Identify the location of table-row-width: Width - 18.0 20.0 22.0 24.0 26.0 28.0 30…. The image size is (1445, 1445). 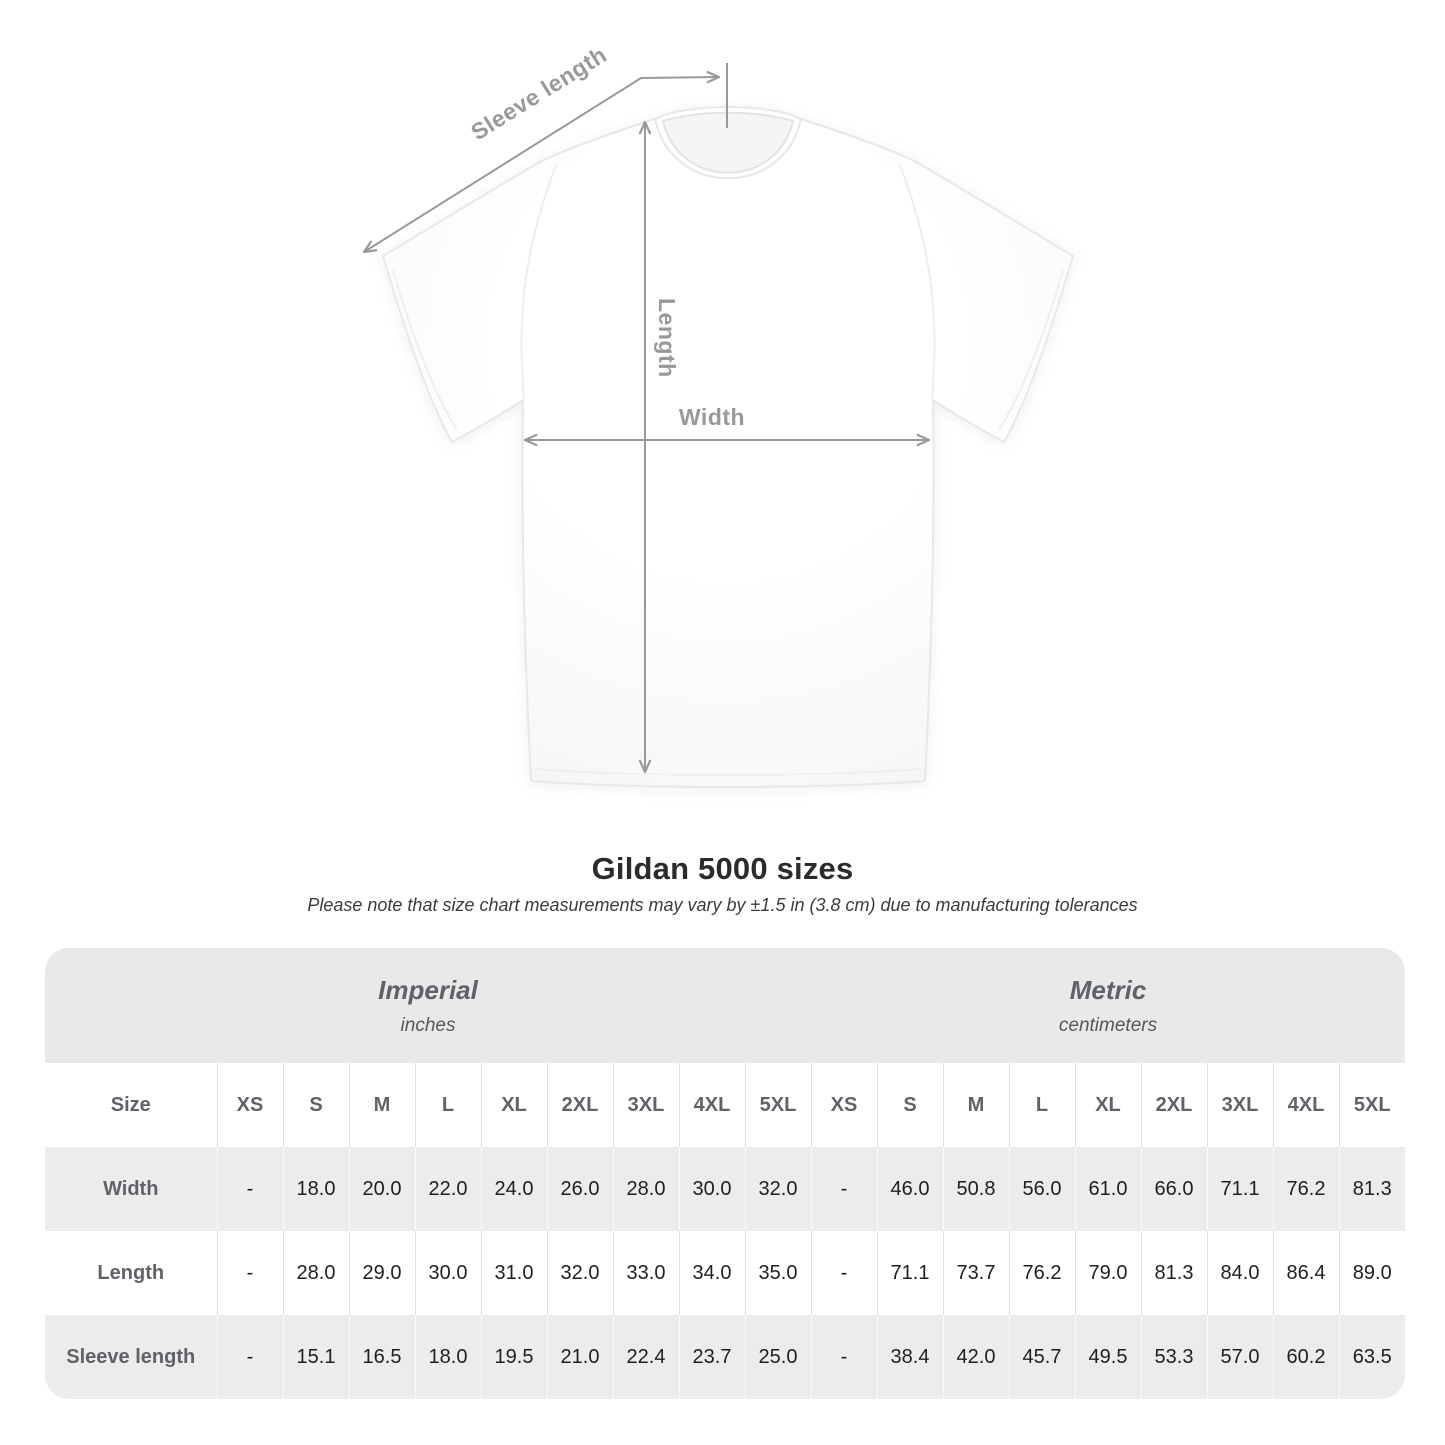
(725, 1189).